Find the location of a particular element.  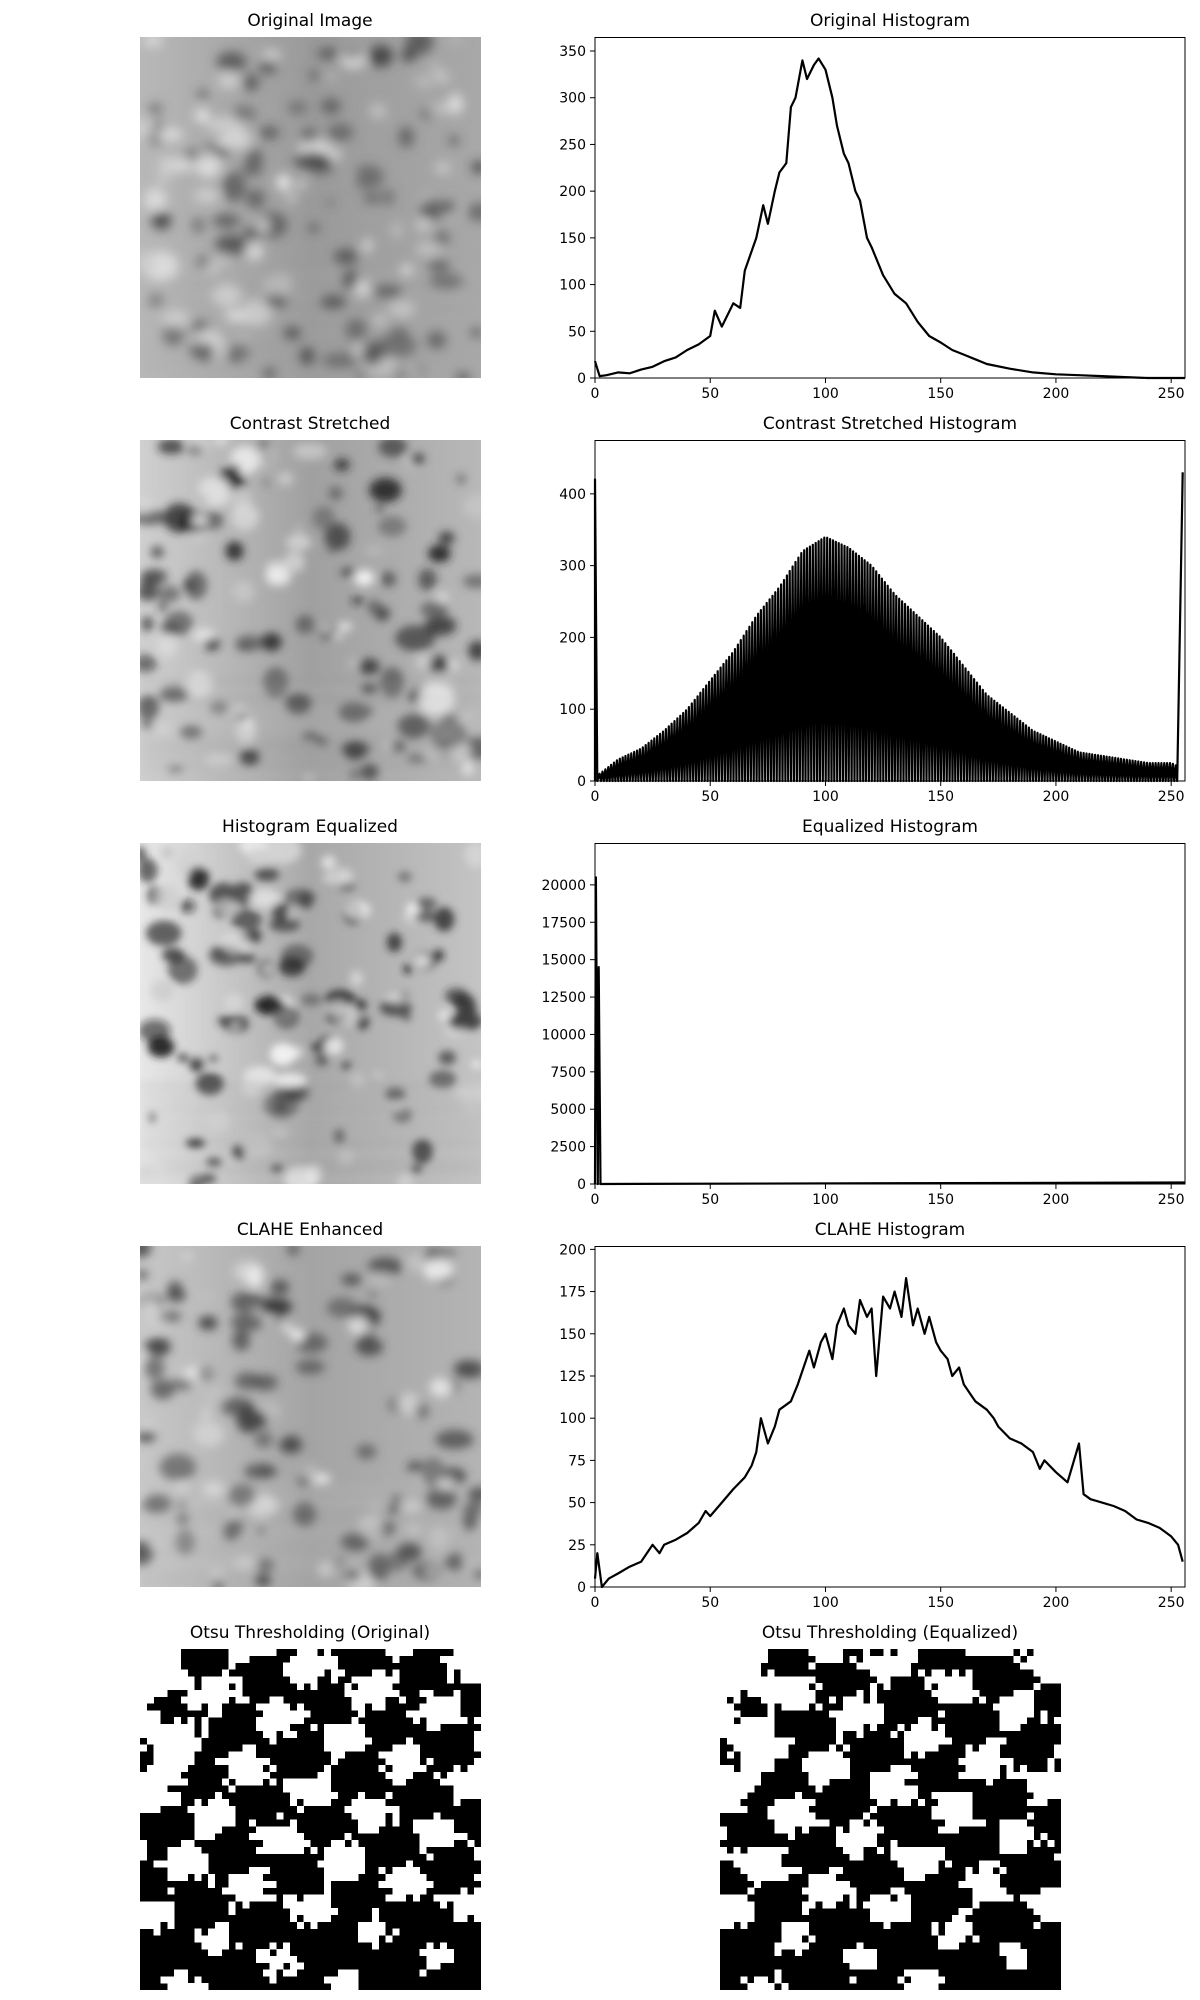

x-tick-label: 100 is located at coordinates (825, 797).